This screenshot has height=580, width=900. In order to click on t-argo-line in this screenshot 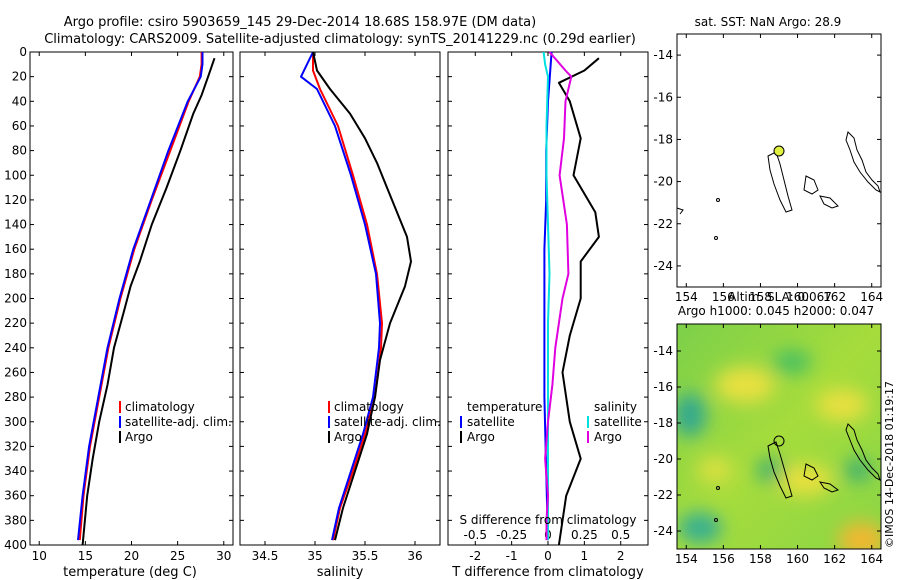, I will do `click(578, 301)`.